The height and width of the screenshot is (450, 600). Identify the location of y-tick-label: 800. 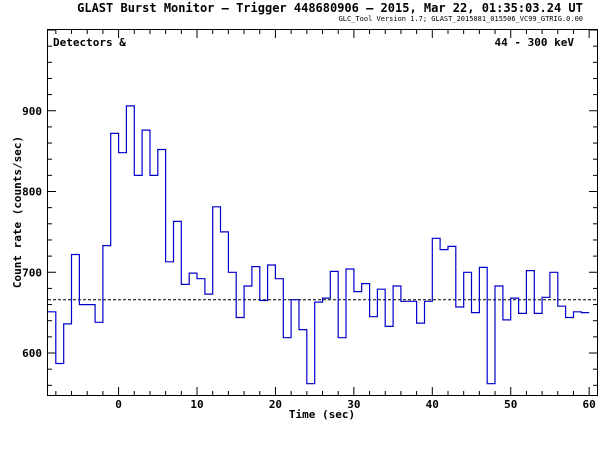
(32, 192).